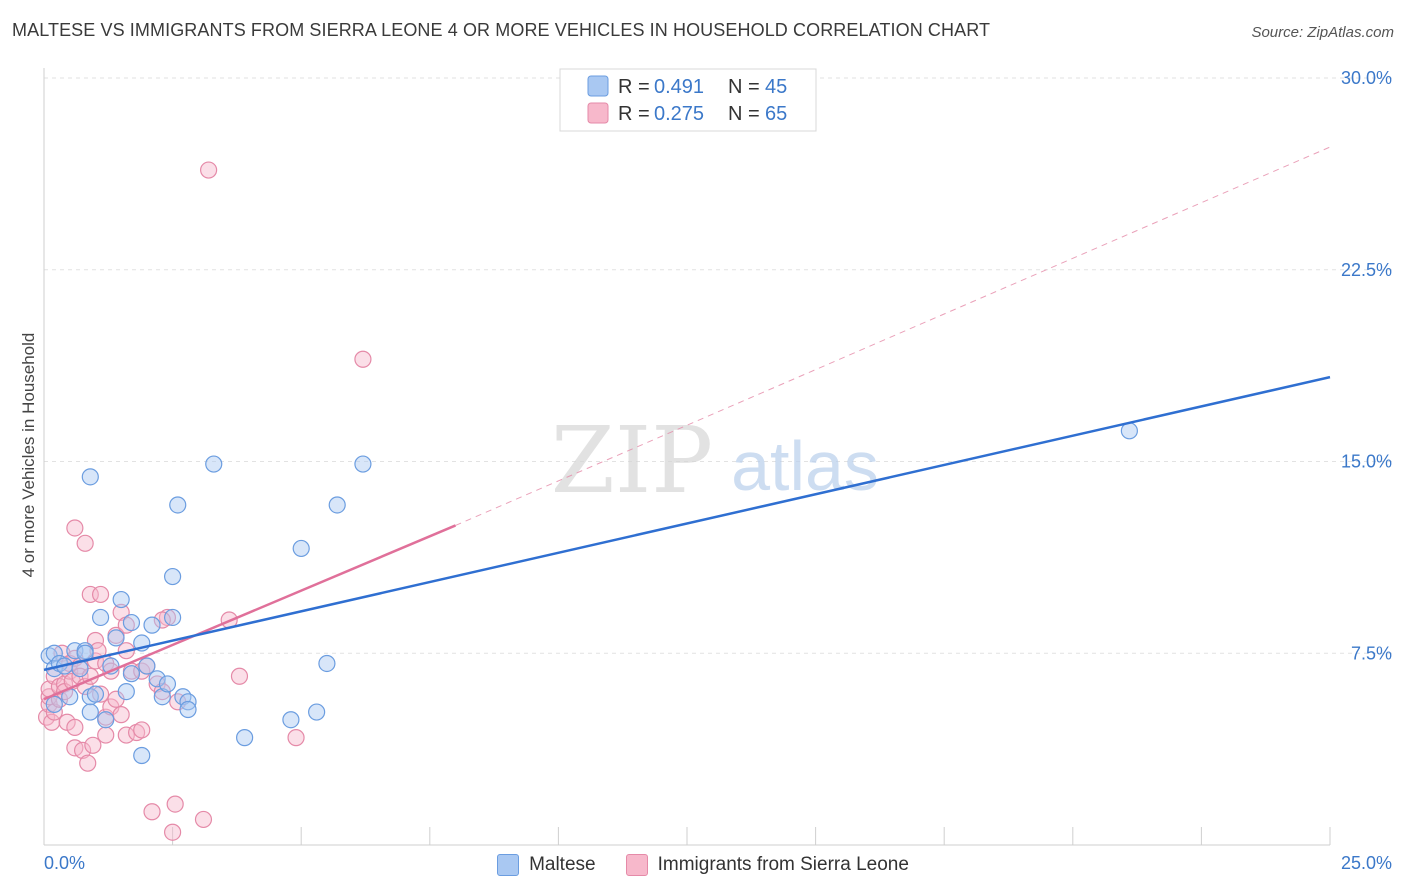  What do you see at coordinates (783, 864) in the screenshot?
I see `legend-label-sierra-leone: Immigrants from Sierra Leone` at bounding box center [783, 864].